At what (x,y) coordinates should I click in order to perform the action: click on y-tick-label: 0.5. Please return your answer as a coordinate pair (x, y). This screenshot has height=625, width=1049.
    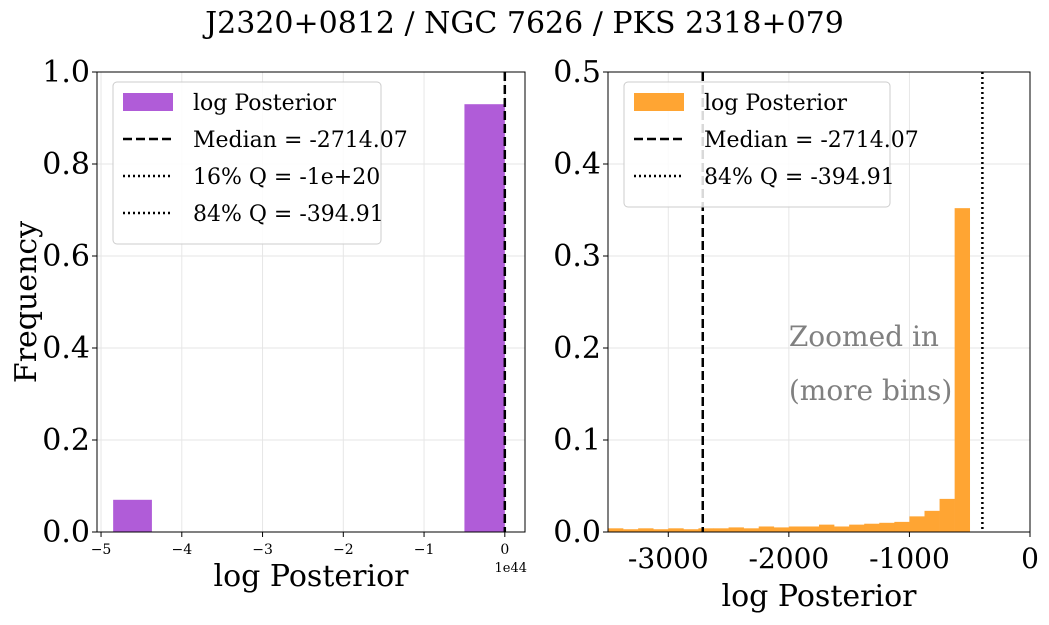
    Looking at the image, I should click on (577, 72).